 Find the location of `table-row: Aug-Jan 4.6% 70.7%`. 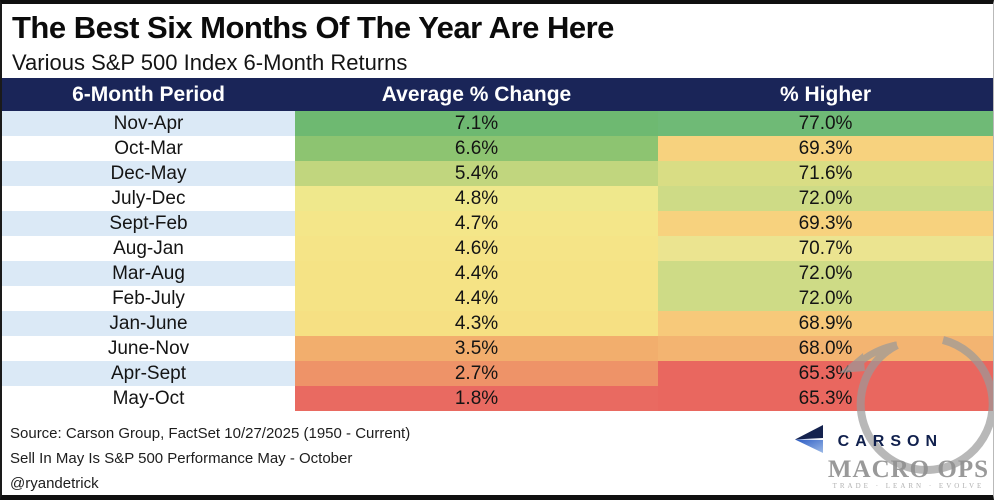

table-row: Aug-Jan 4.6% 70.7% is located at coordinates (497, 248).